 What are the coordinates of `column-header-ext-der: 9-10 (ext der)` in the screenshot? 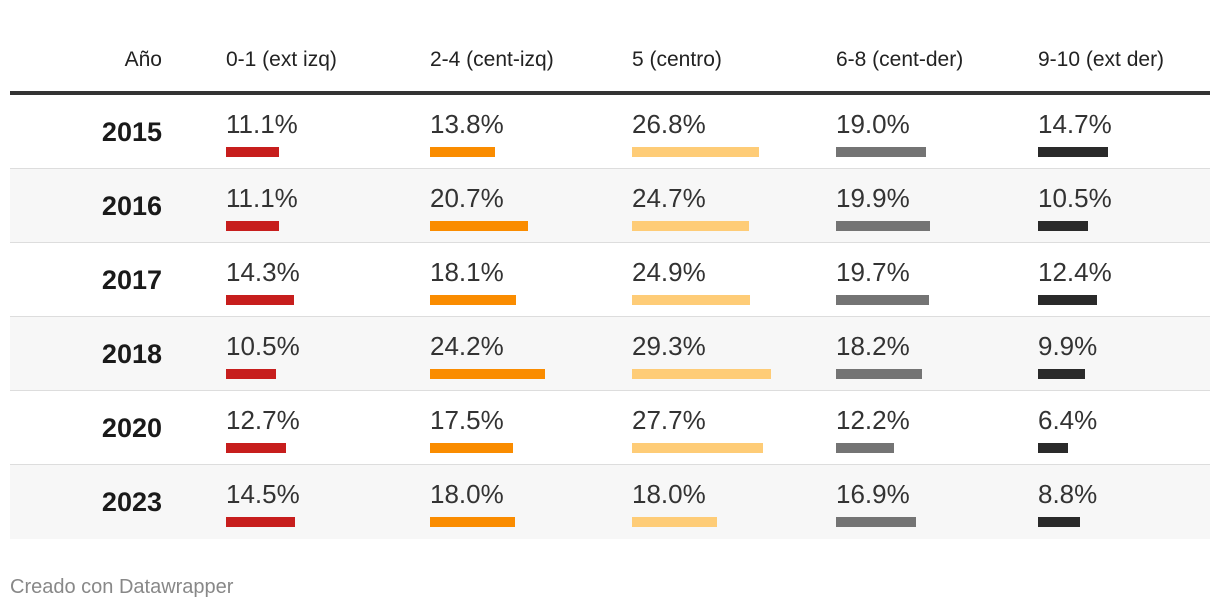 It's located at (1101, 59).